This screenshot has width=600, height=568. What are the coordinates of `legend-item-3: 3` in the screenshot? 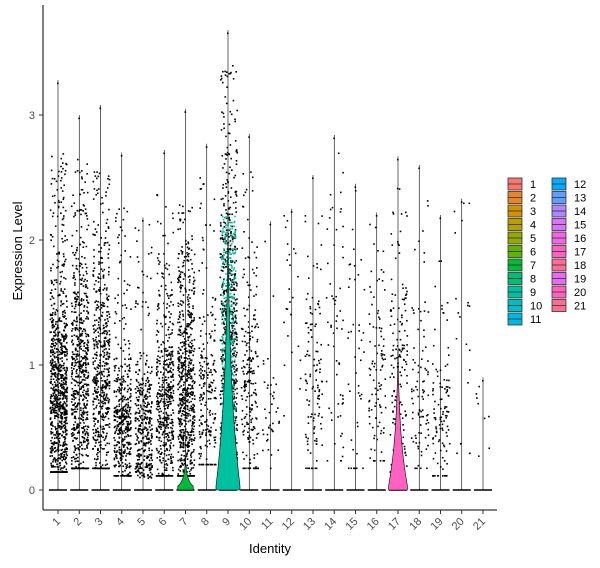 It's located at (521, 211).